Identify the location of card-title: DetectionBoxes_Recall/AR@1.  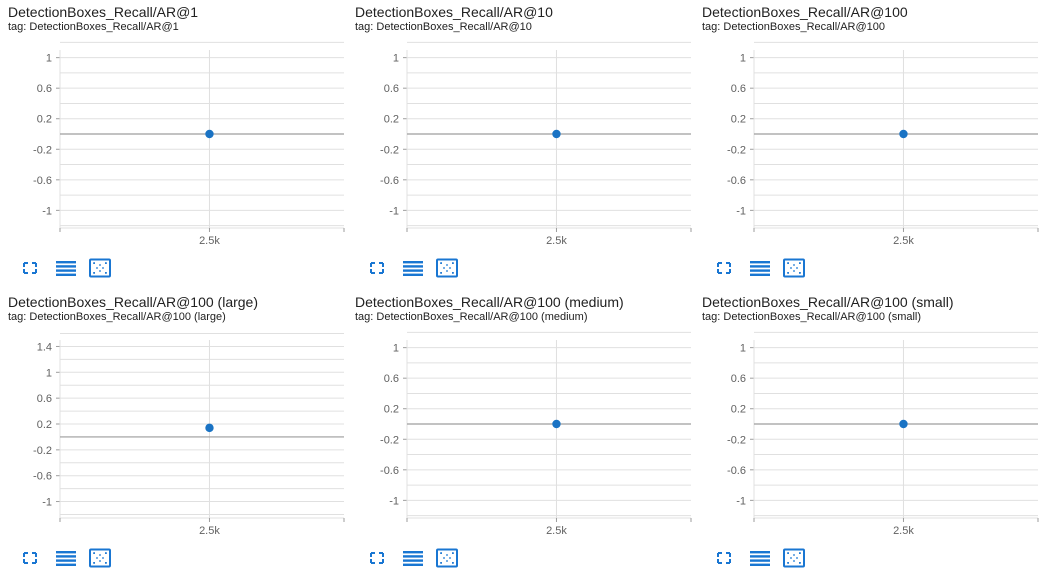
(103, 12).